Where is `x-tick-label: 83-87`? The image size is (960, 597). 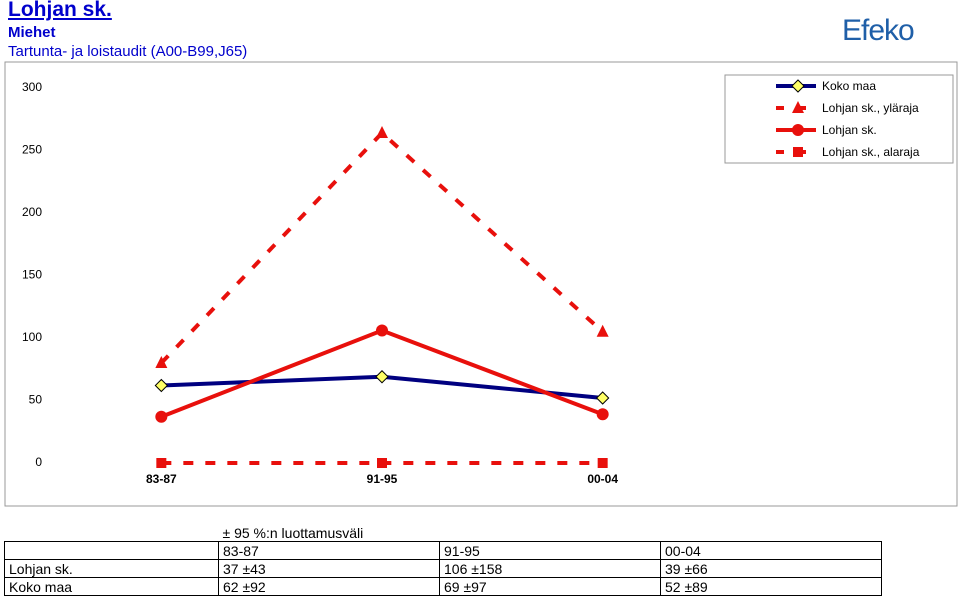
x-tick-label: 83-87 is located at coordinates (161, 479).